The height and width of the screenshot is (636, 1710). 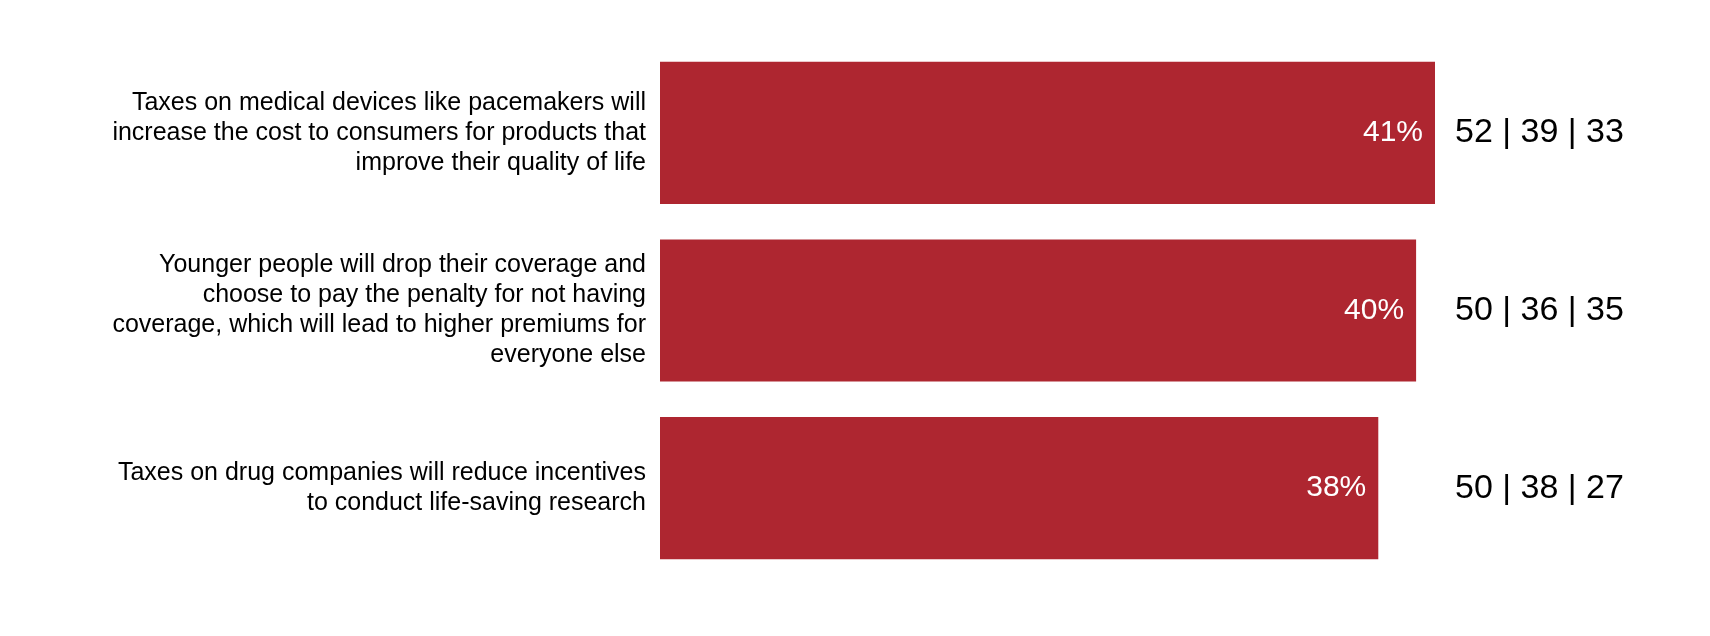 I want to click on text: 50 | 38 | 27, so click(x=1539, y=485).